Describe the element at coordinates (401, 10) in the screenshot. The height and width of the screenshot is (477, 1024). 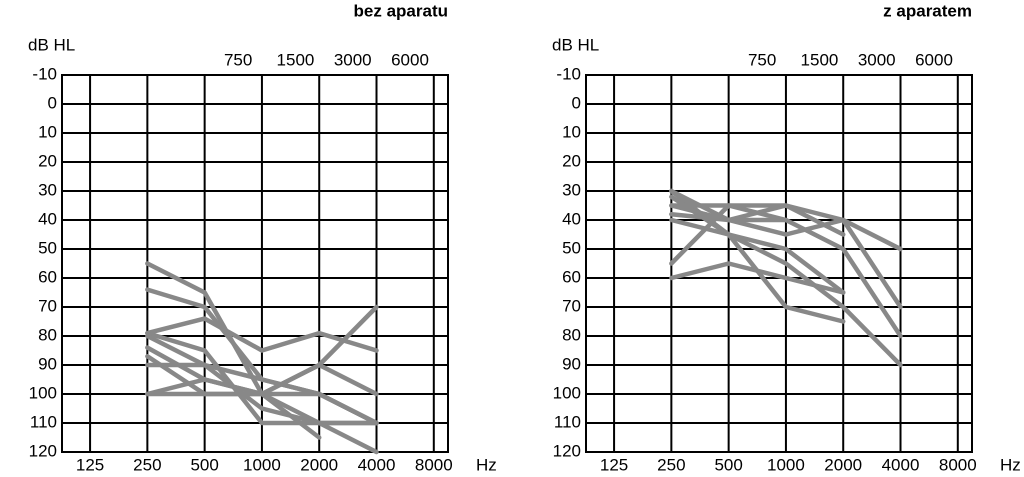
I see `chart-title: bez aparatu` at that location.